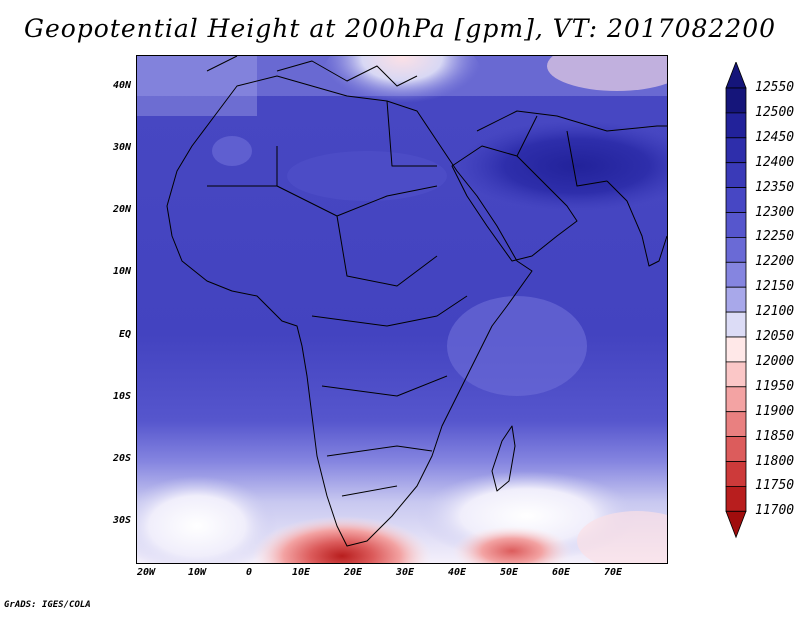 Image resolution: width=800 pixels, height=618 pixels. What do you see at coordinates (775, 137) in the screenshot?
I see `colorbar-tick-label: 12450` at bounding box center [775, 137].